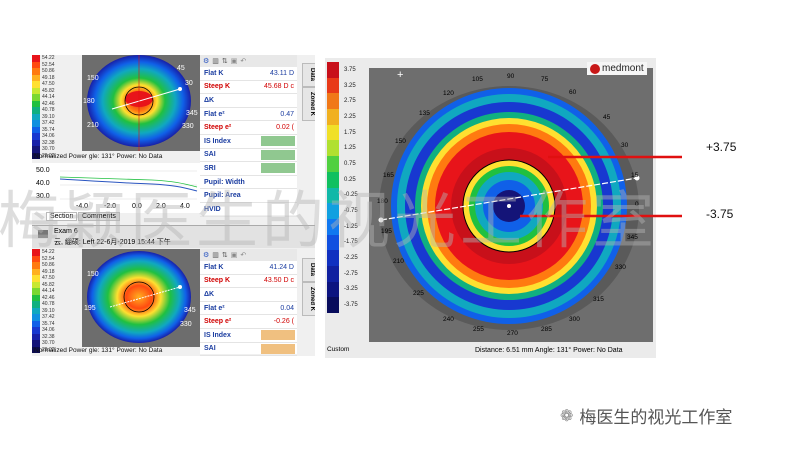 The image size is (800, 450). I want to click on tab-zoned-k-top: Zoned K, so click(308, 104).